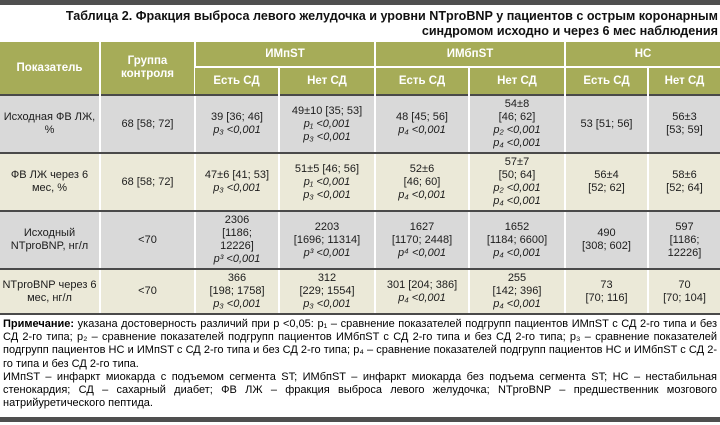 This screenshot has height=425, width=720. Describe the element at coordinates (606, 246) in the screenshot. I see `value-line: [308; 602]` at that location.